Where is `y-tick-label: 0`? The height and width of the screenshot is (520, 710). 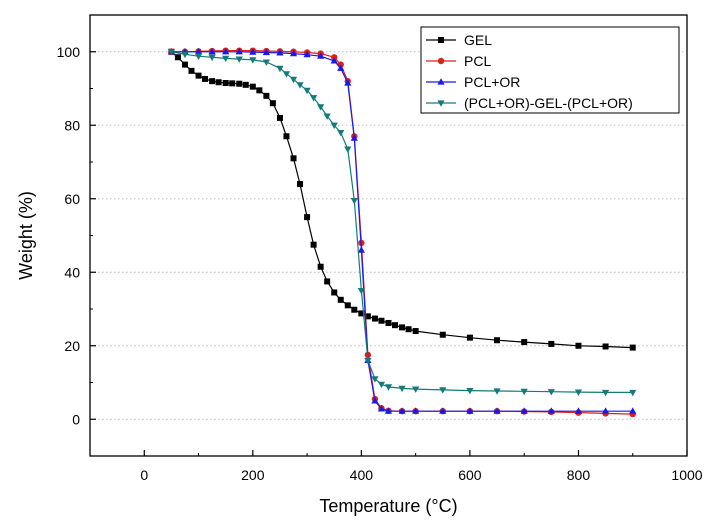
y-tick-label: 0 is located at coordinates (76, 419).